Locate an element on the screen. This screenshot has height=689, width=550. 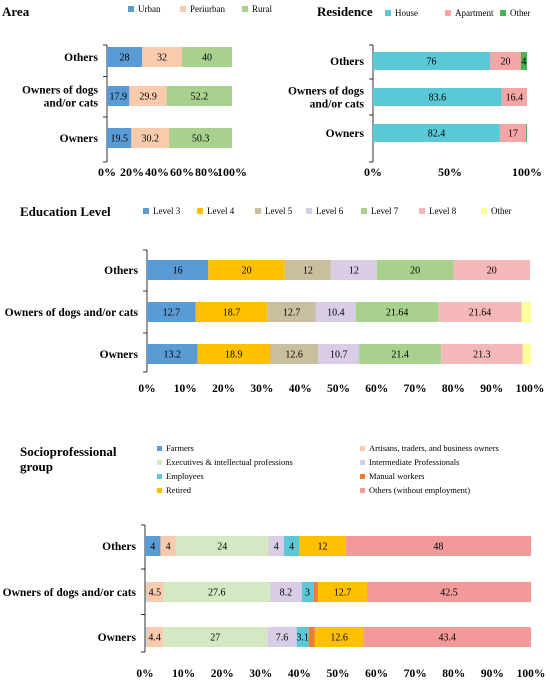
education-x-tick-label: 70% is located at coordinates (415, 389).